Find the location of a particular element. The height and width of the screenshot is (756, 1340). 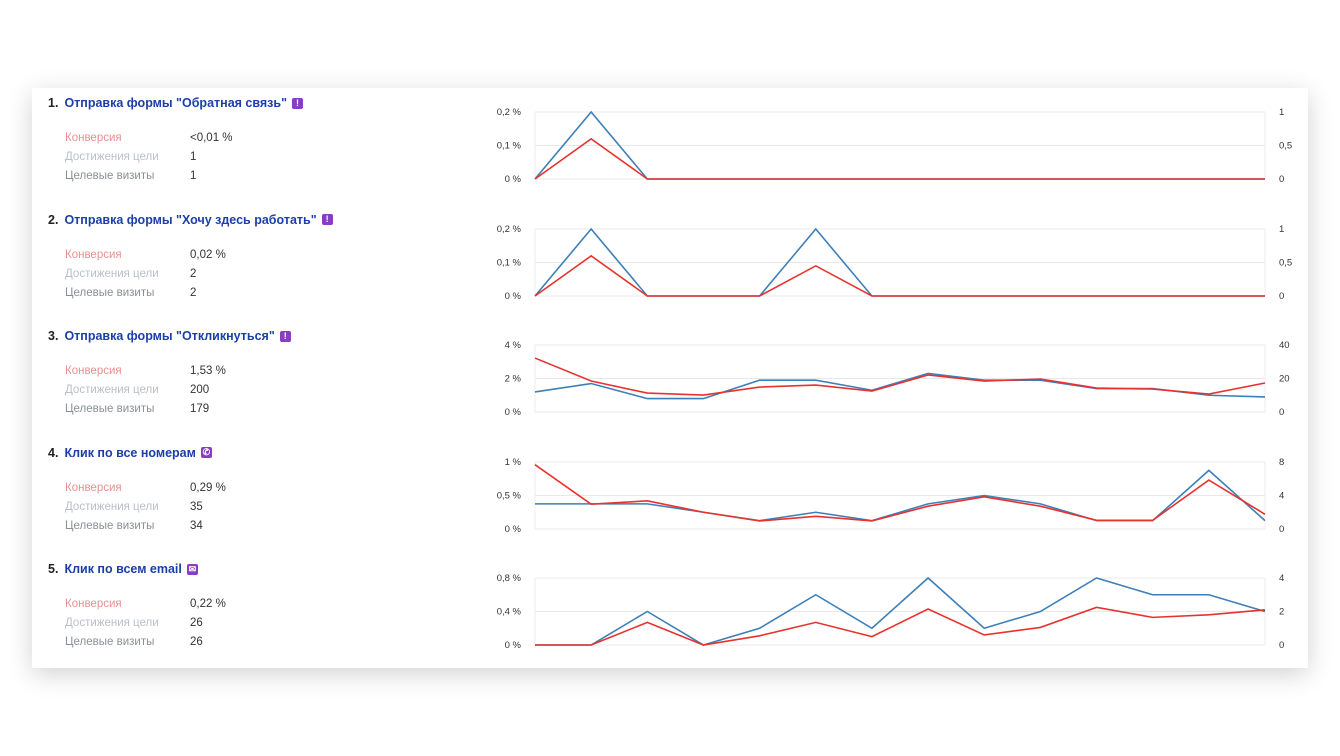

visits-value: 179 is located at coordinates (200, 409).